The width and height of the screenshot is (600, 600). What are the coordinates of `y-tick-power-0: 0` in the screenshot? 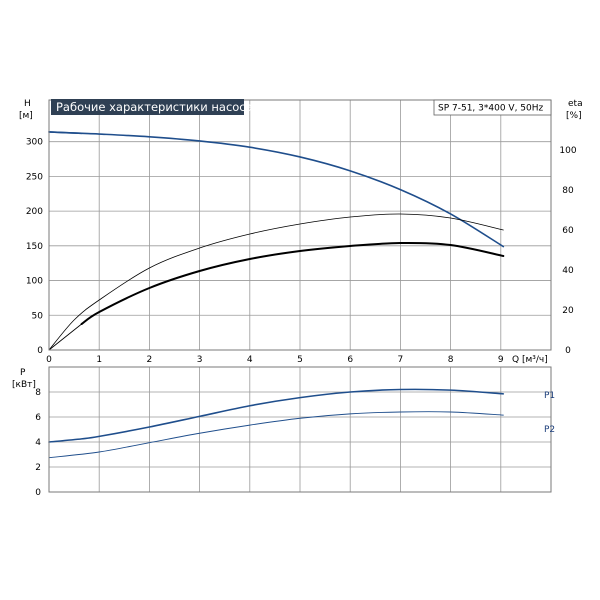 It's located at (38, 493).